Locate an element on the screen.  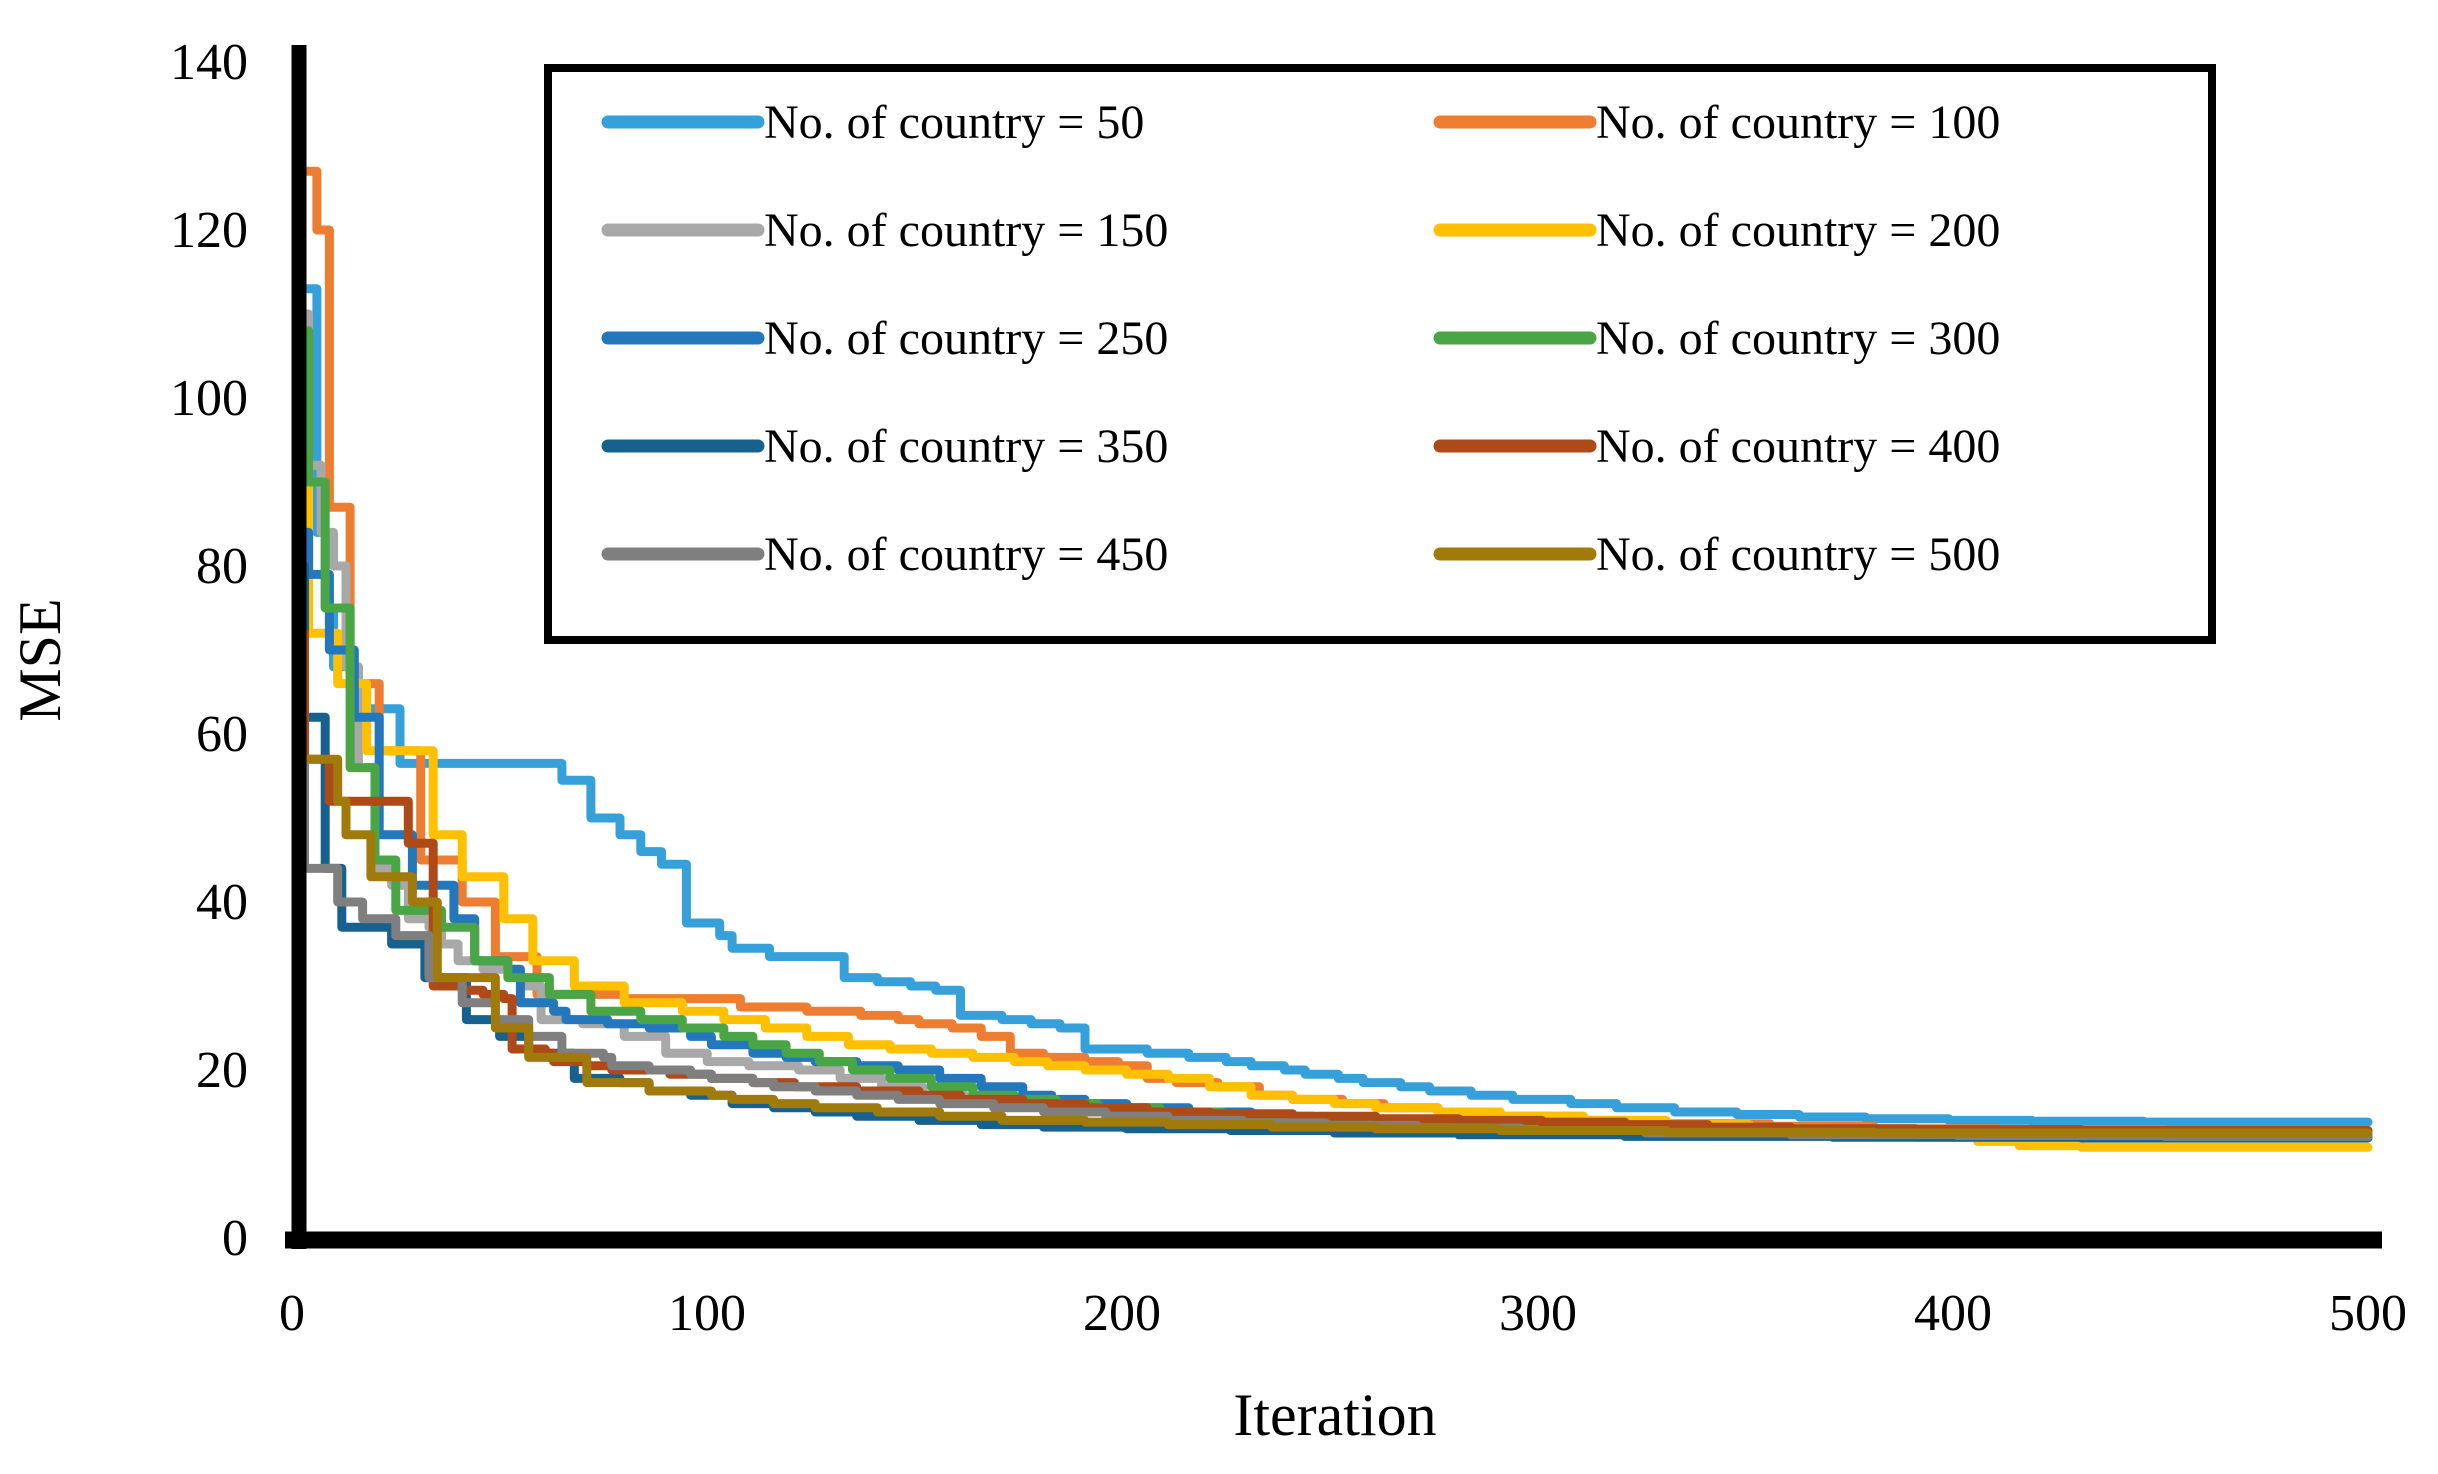
y-tick-label: 20 is located at coordinates (222, 1070).